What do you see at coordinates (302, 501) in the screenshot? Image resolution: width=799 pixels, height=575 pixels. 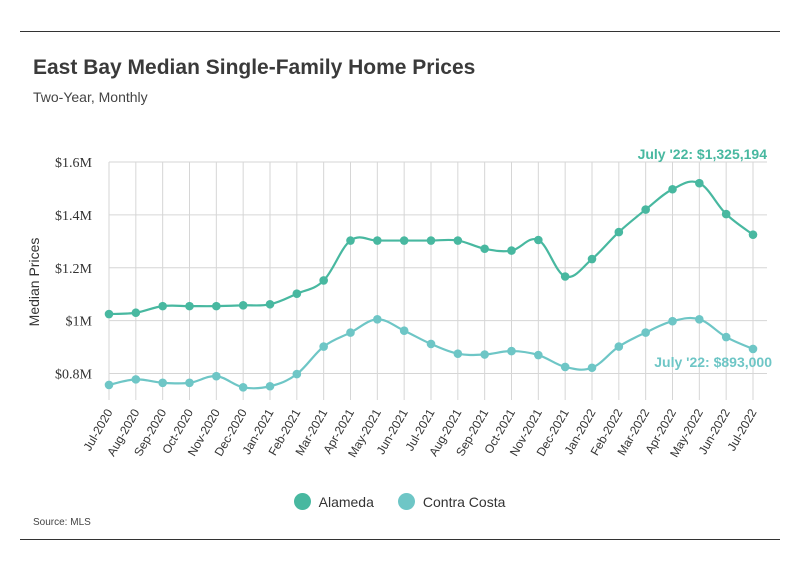 I see `legend-swatch-alameda` at bounding box center [302, 501].